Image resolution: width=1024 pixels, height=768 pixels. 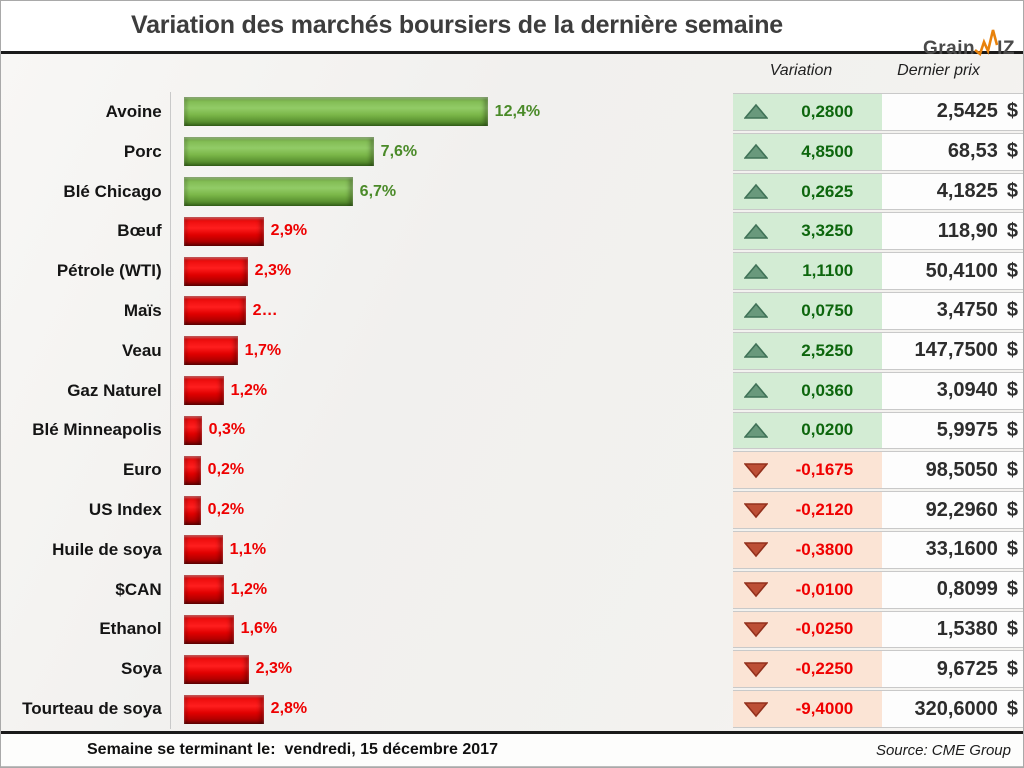 I want to click on category-label: Veau, so click(x=86, y=350).